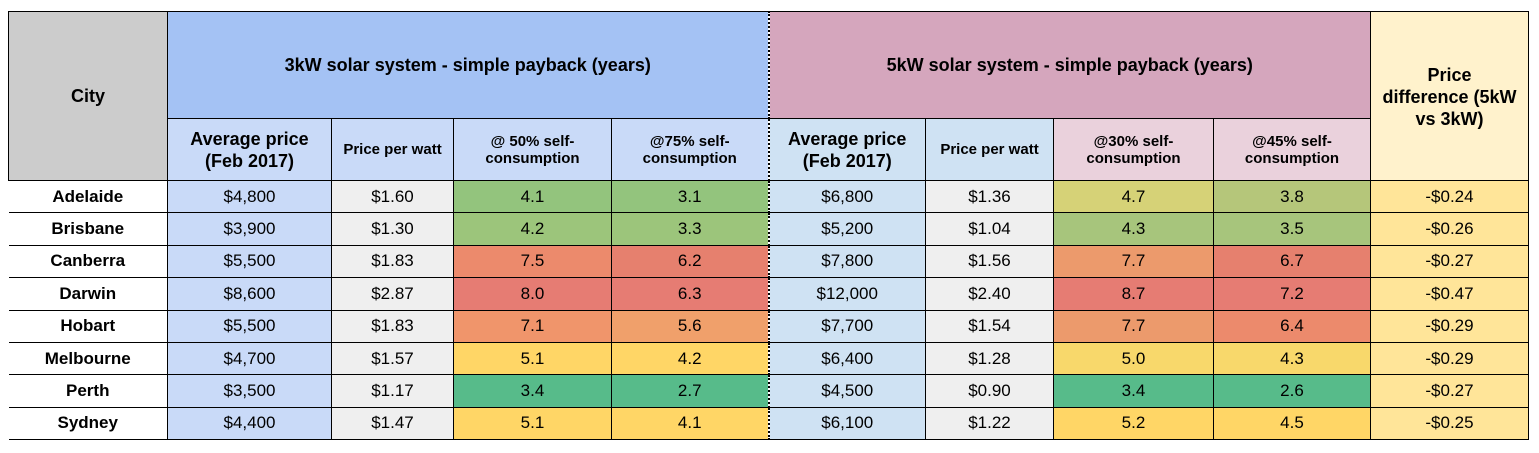  Describe the element at coordinates (88, 261) in the screenshot. I see `city-cell: Canberra` at that location.